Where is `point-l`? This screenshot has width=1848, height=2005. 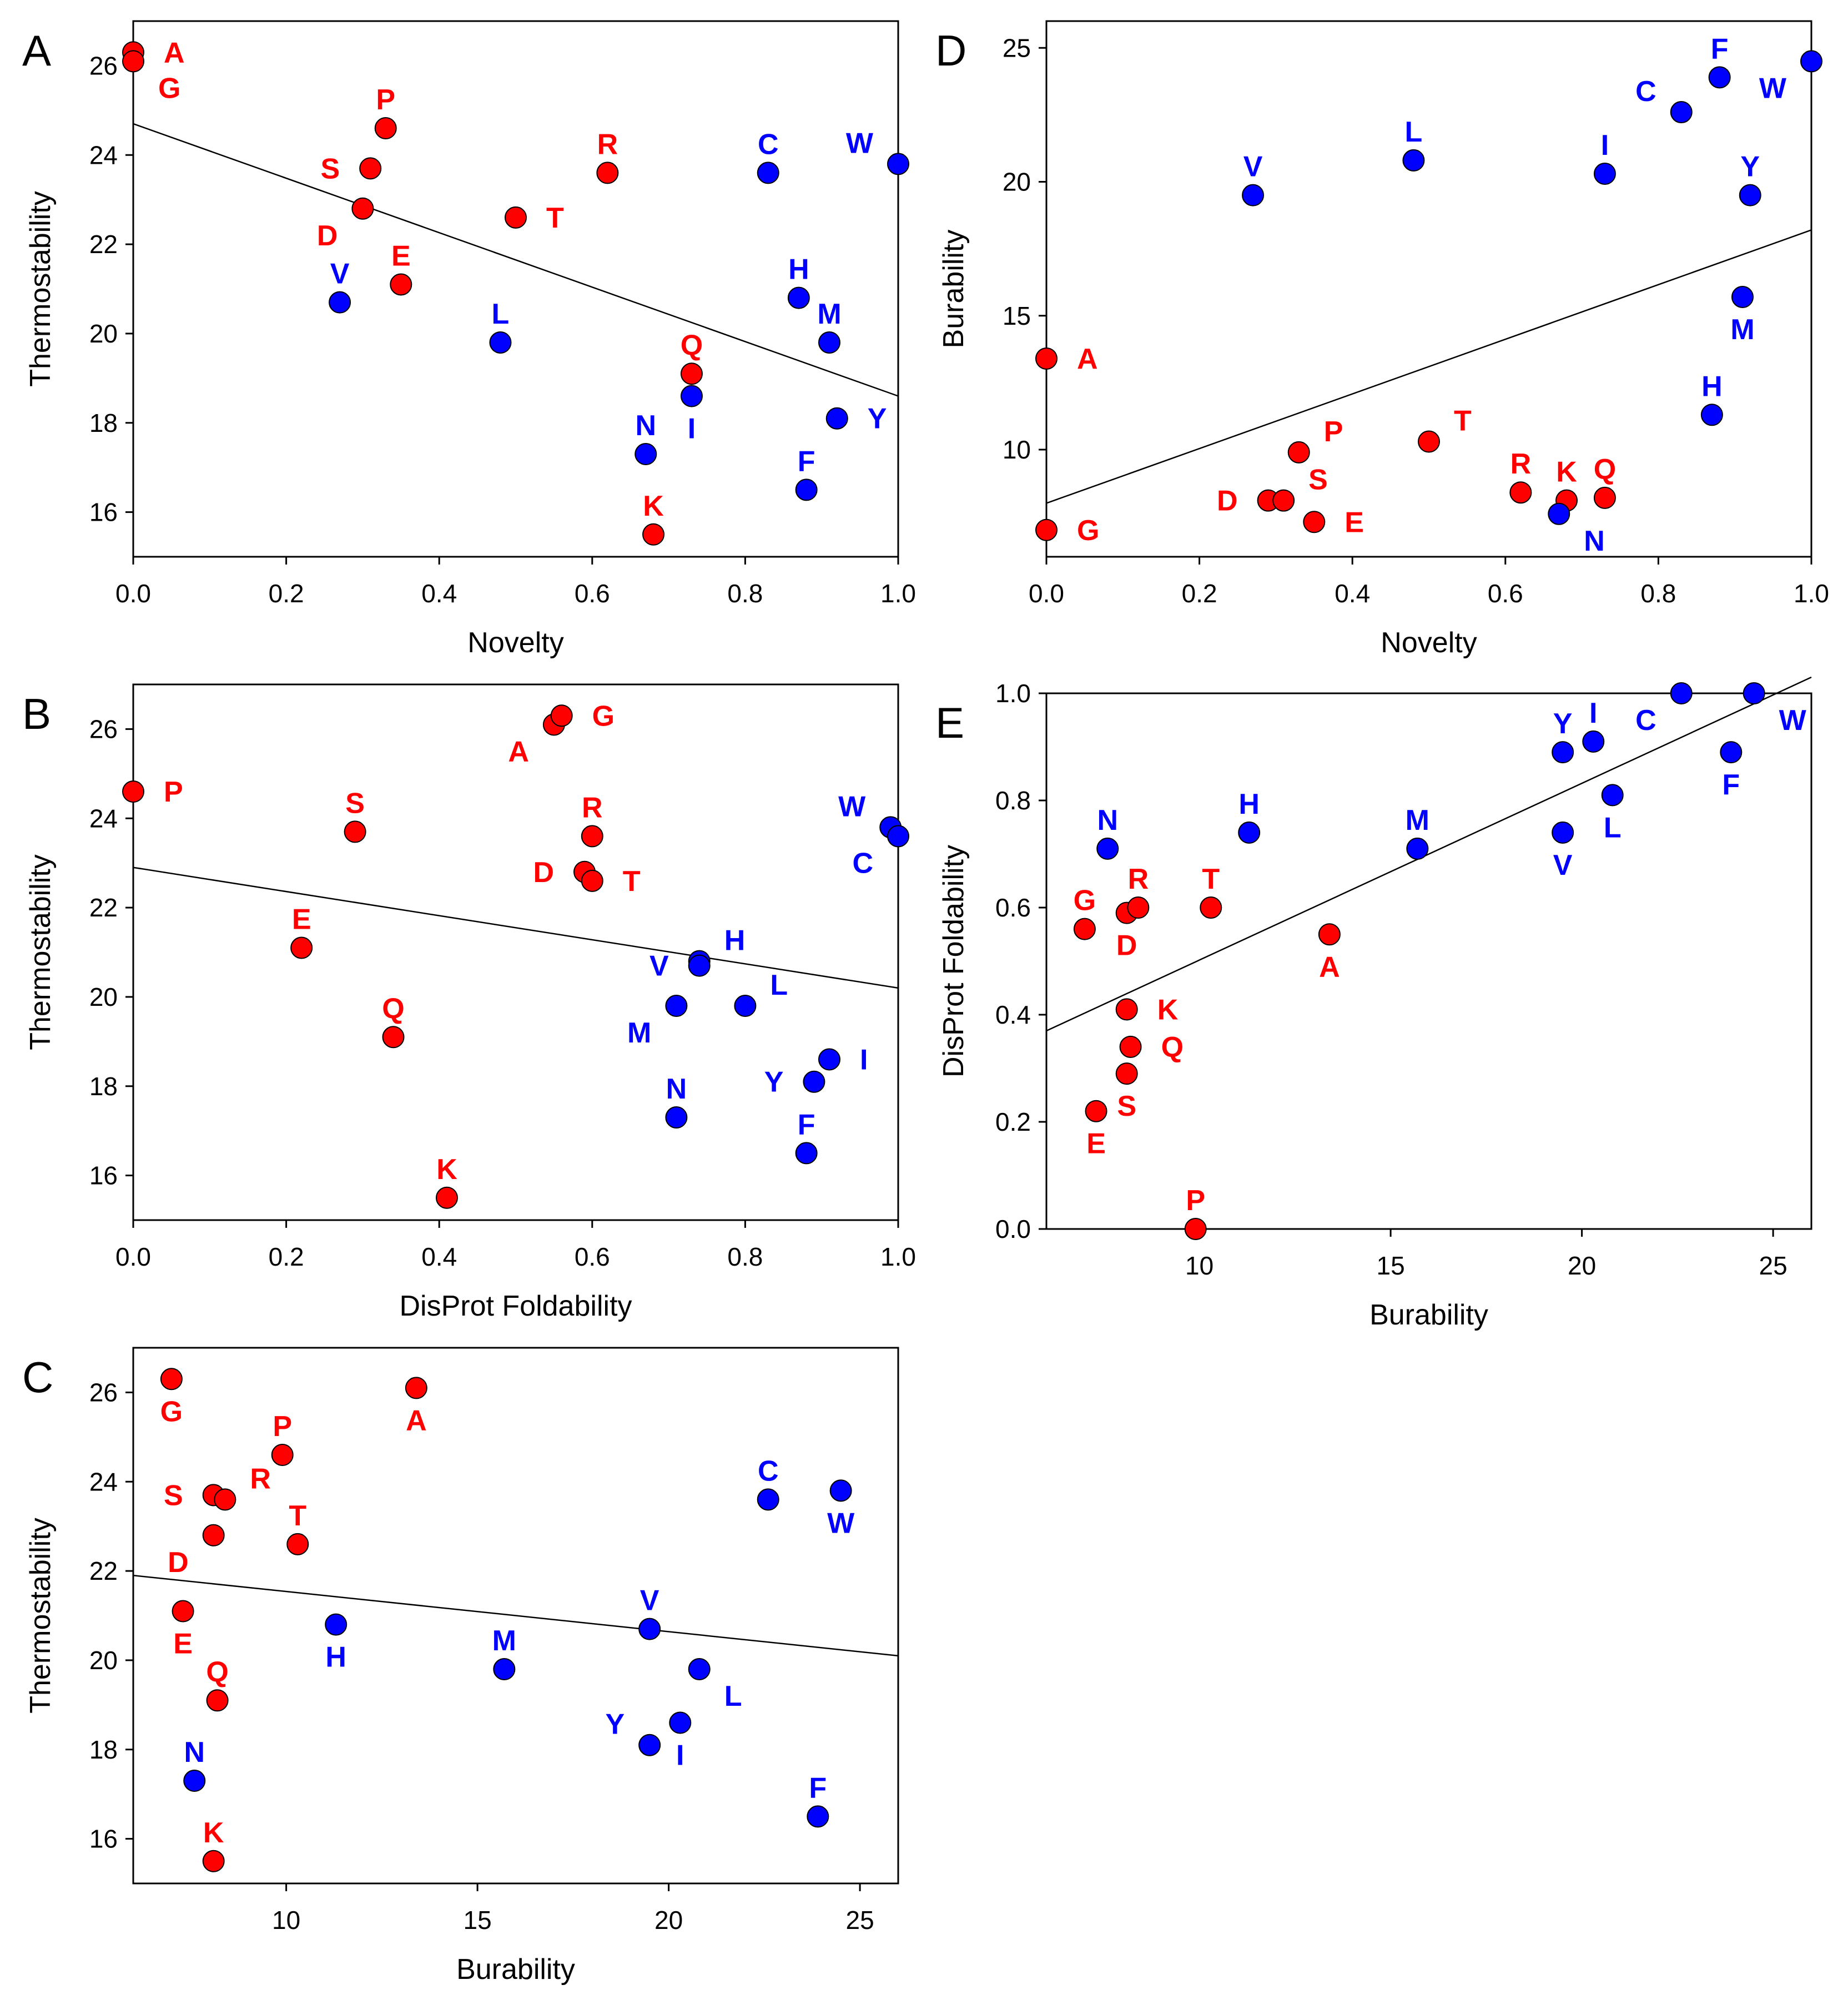 point-l is located at coordinates (500, 343).